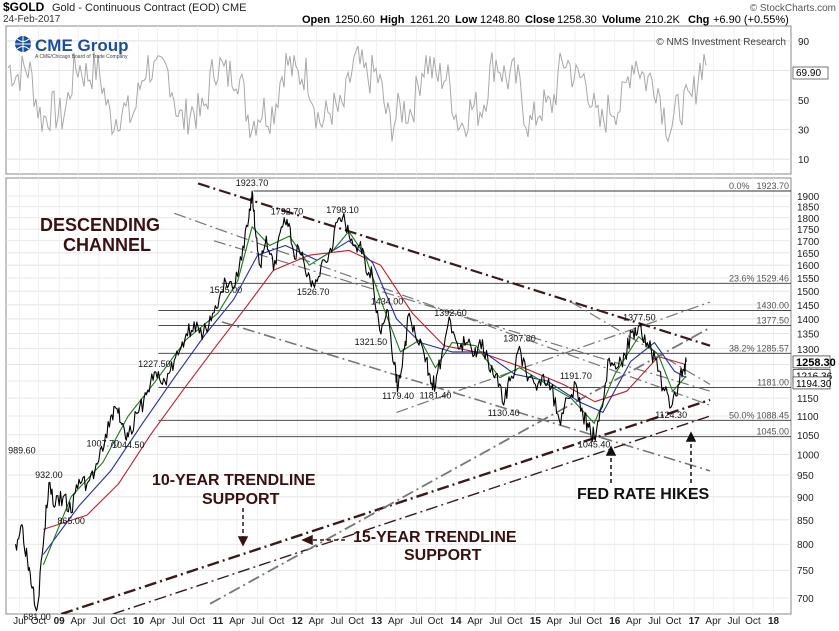 The width and height of the screenshot is (839, 631). Describe the element at coordinates (594, 445) in the screenshot. I see `swing-label: 1045.40` at that location.